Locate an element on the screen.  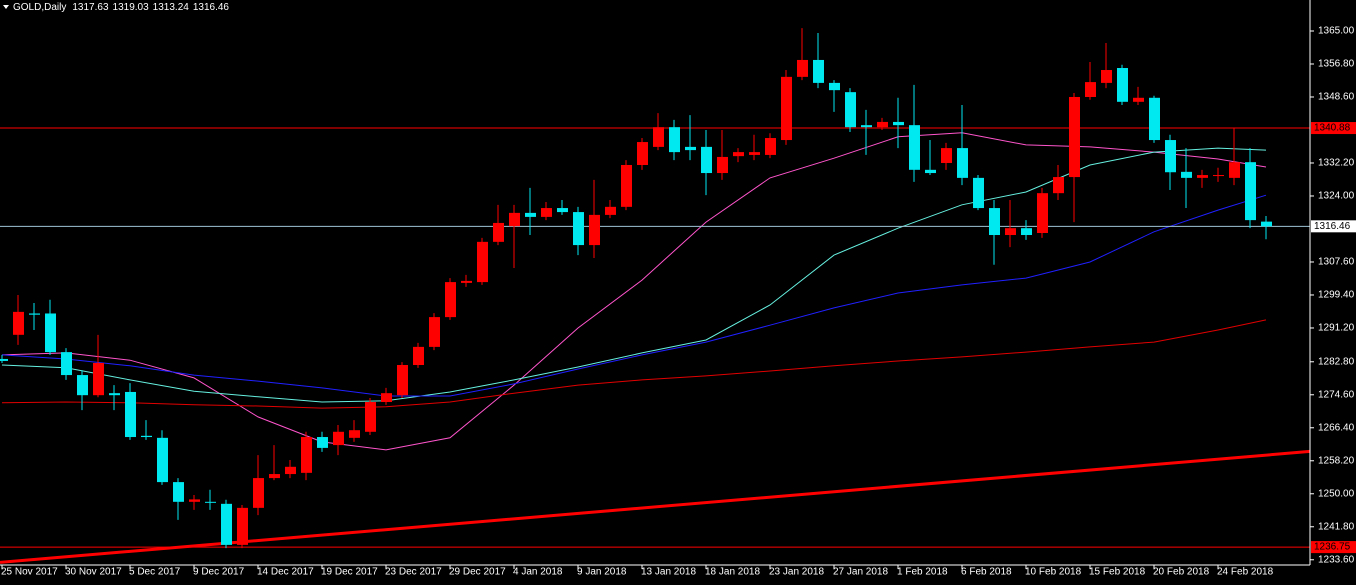
y-tick-label: 1324.00 is located at coordinates (1336, 196).